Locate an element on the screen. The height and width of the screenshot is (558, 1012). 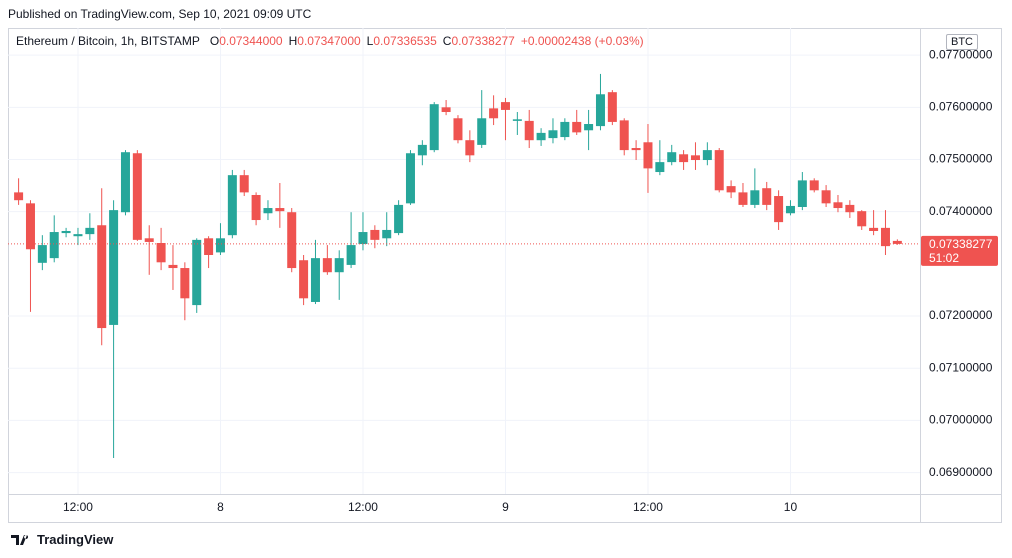
ohlc-label: L is located at coordinates (370, 41).